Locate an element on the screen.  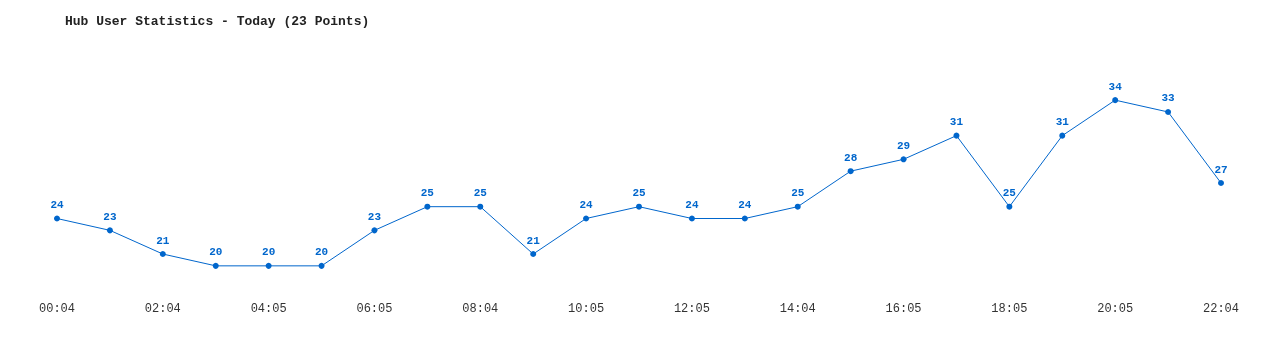
x-tick-label: 06:05 is located at coordinates (374, 309).